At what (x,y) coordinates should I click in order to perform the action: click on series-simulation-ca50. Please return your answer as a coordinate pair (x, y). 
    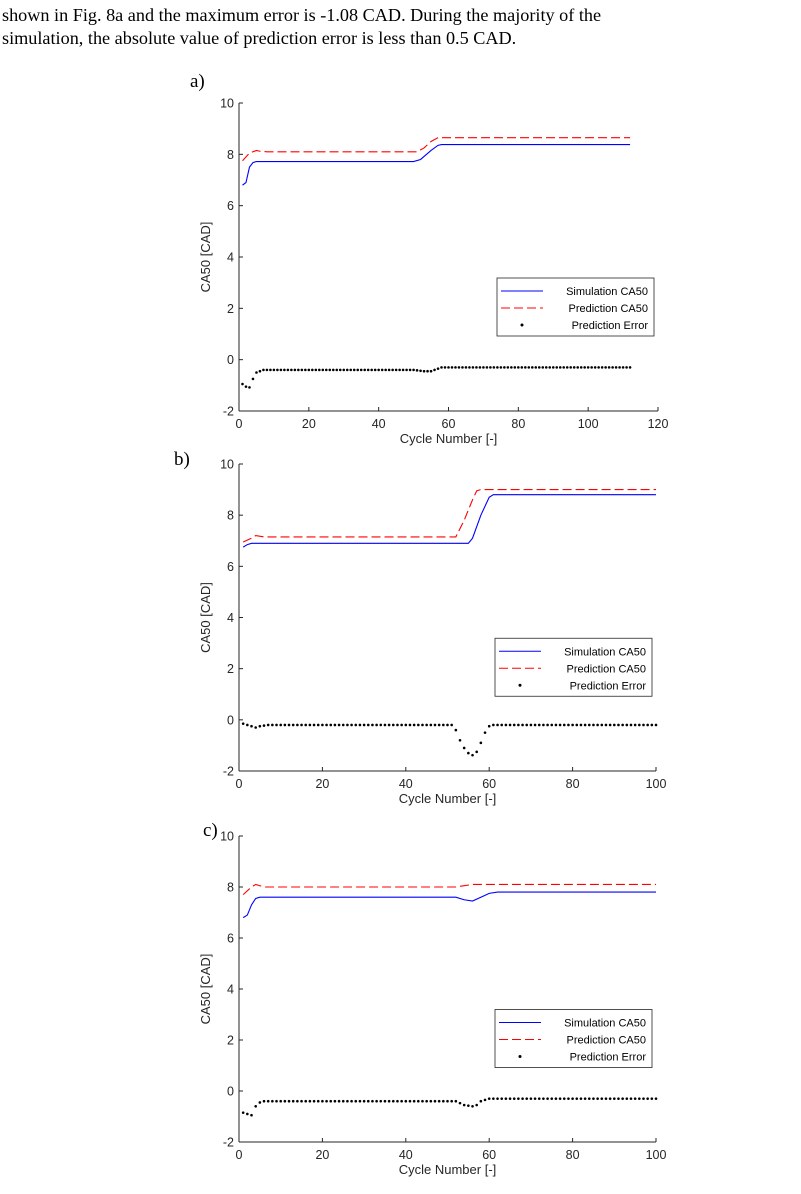
    Looking at the image, I should click on (449, 905).